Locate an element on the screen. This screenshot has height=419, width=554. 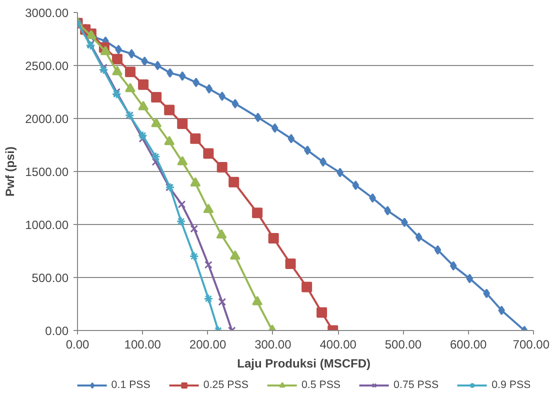
x-tick-label: 100.00 is located at coordinates (143, 345).